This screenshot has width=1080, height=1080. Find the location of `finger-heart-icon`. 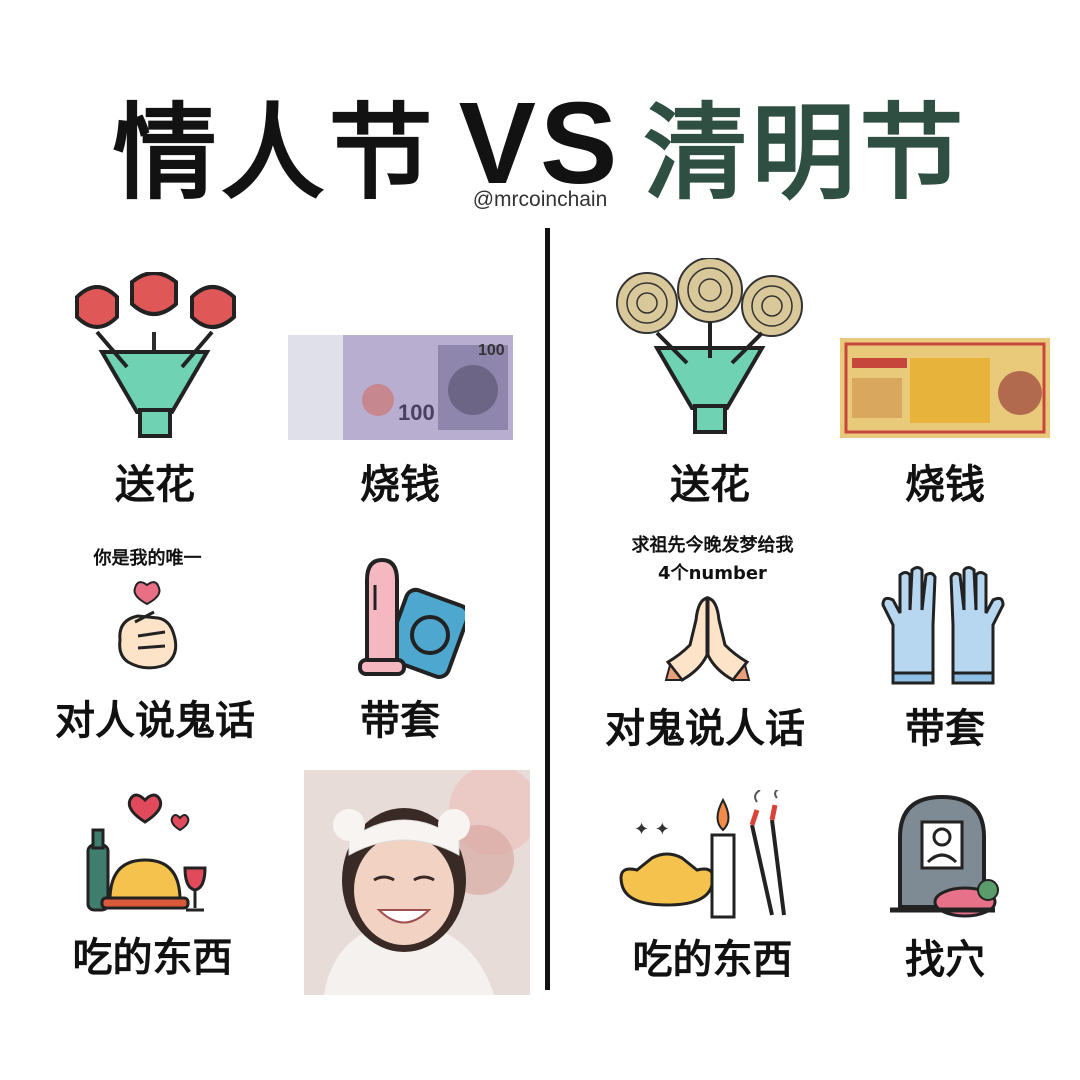

finger-heart-icon is located at coordinates (147, 627).